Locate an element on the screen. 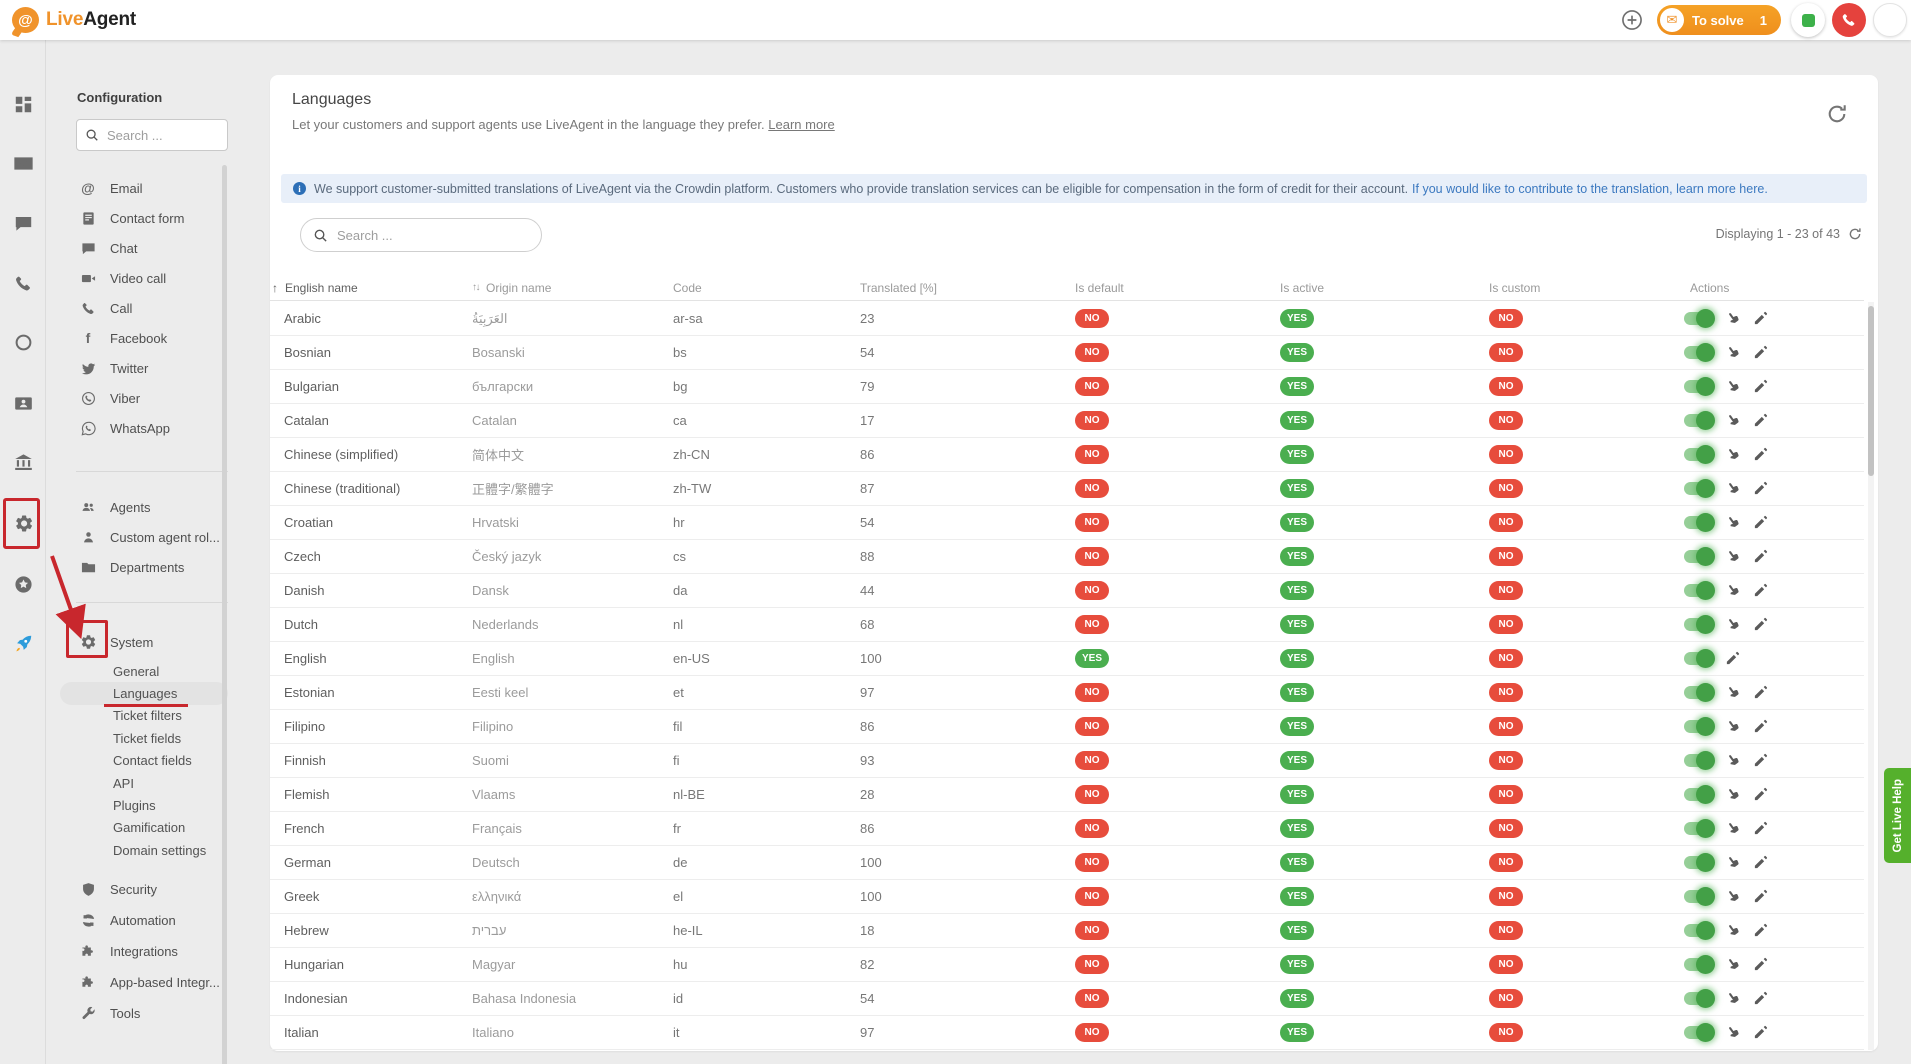  header-origin-name: ↑↓ Origin name is located at coordinates (512, 287).